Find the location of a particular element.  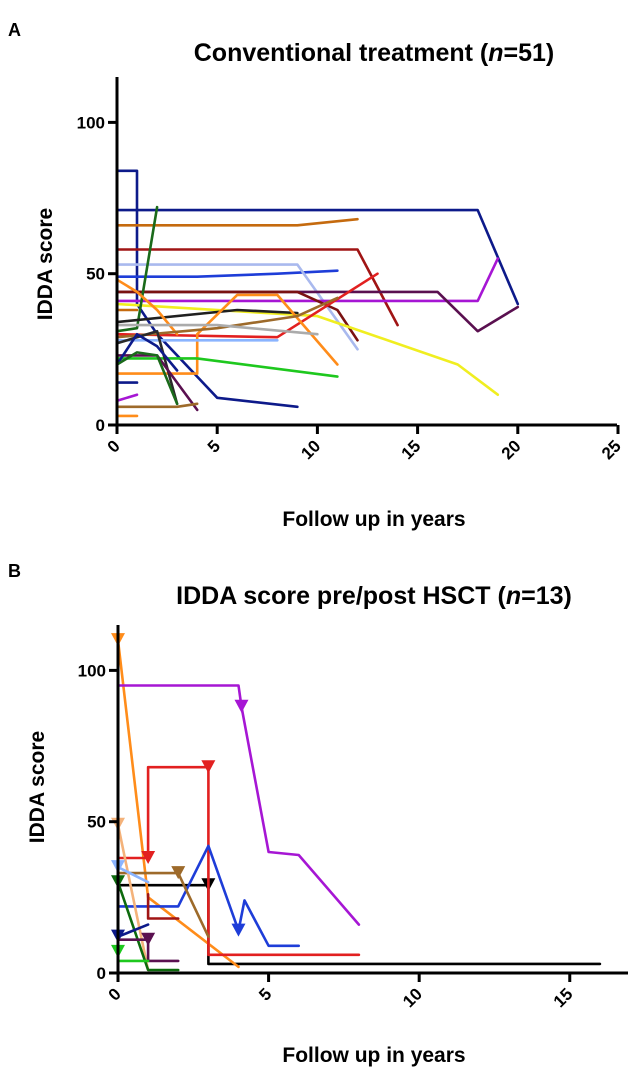

chart-title-a: Conventional treatment (n=51) is located at coordinates (374, 53).